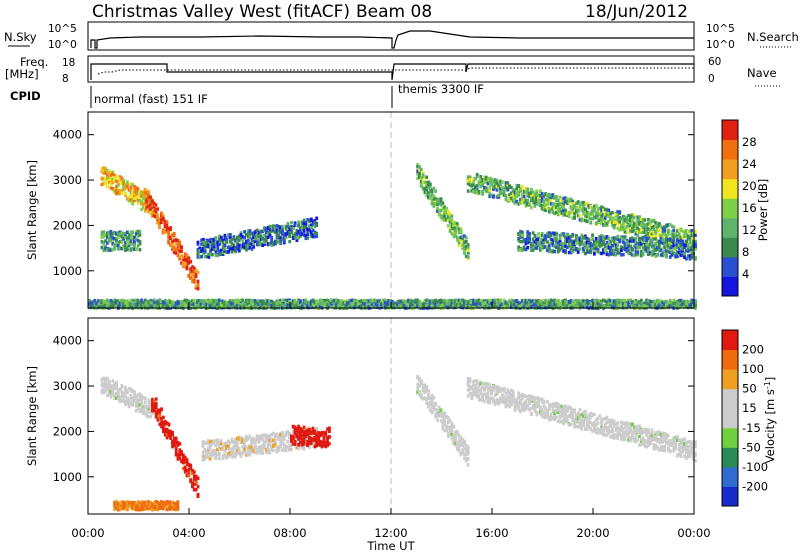  I want to click on nsearch-tick-high: 10^5, so click(720, 29).